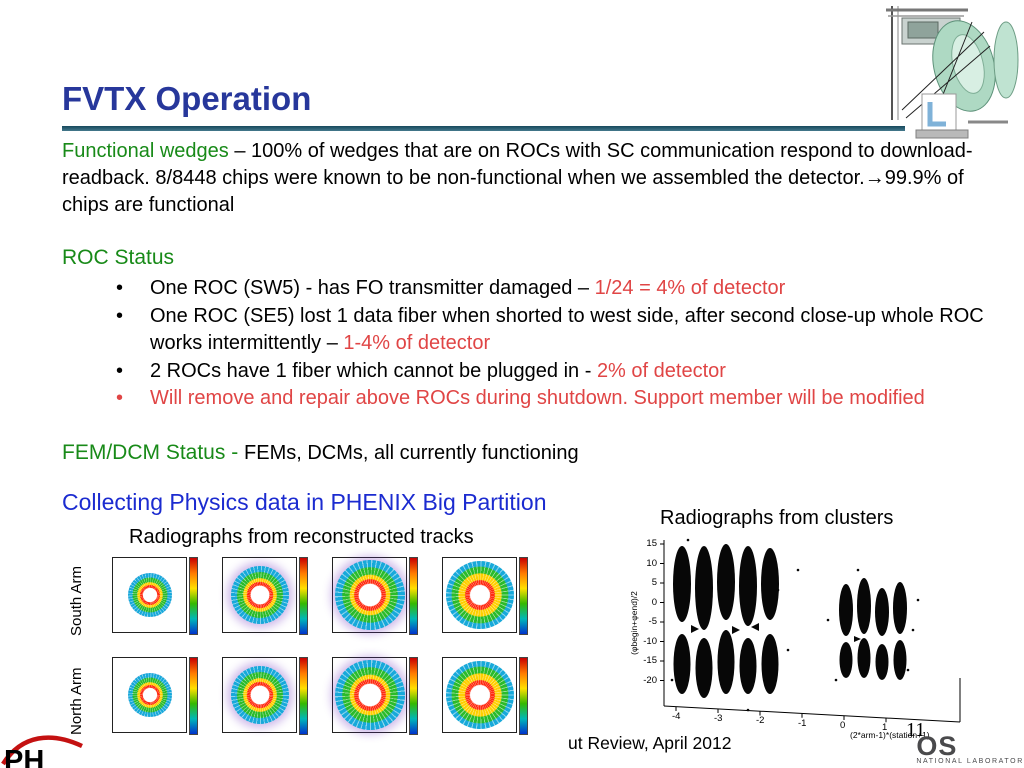 This screenshot has height=768, width=1024. I want to click on clusters-plot-canvas, so click(810, 630).